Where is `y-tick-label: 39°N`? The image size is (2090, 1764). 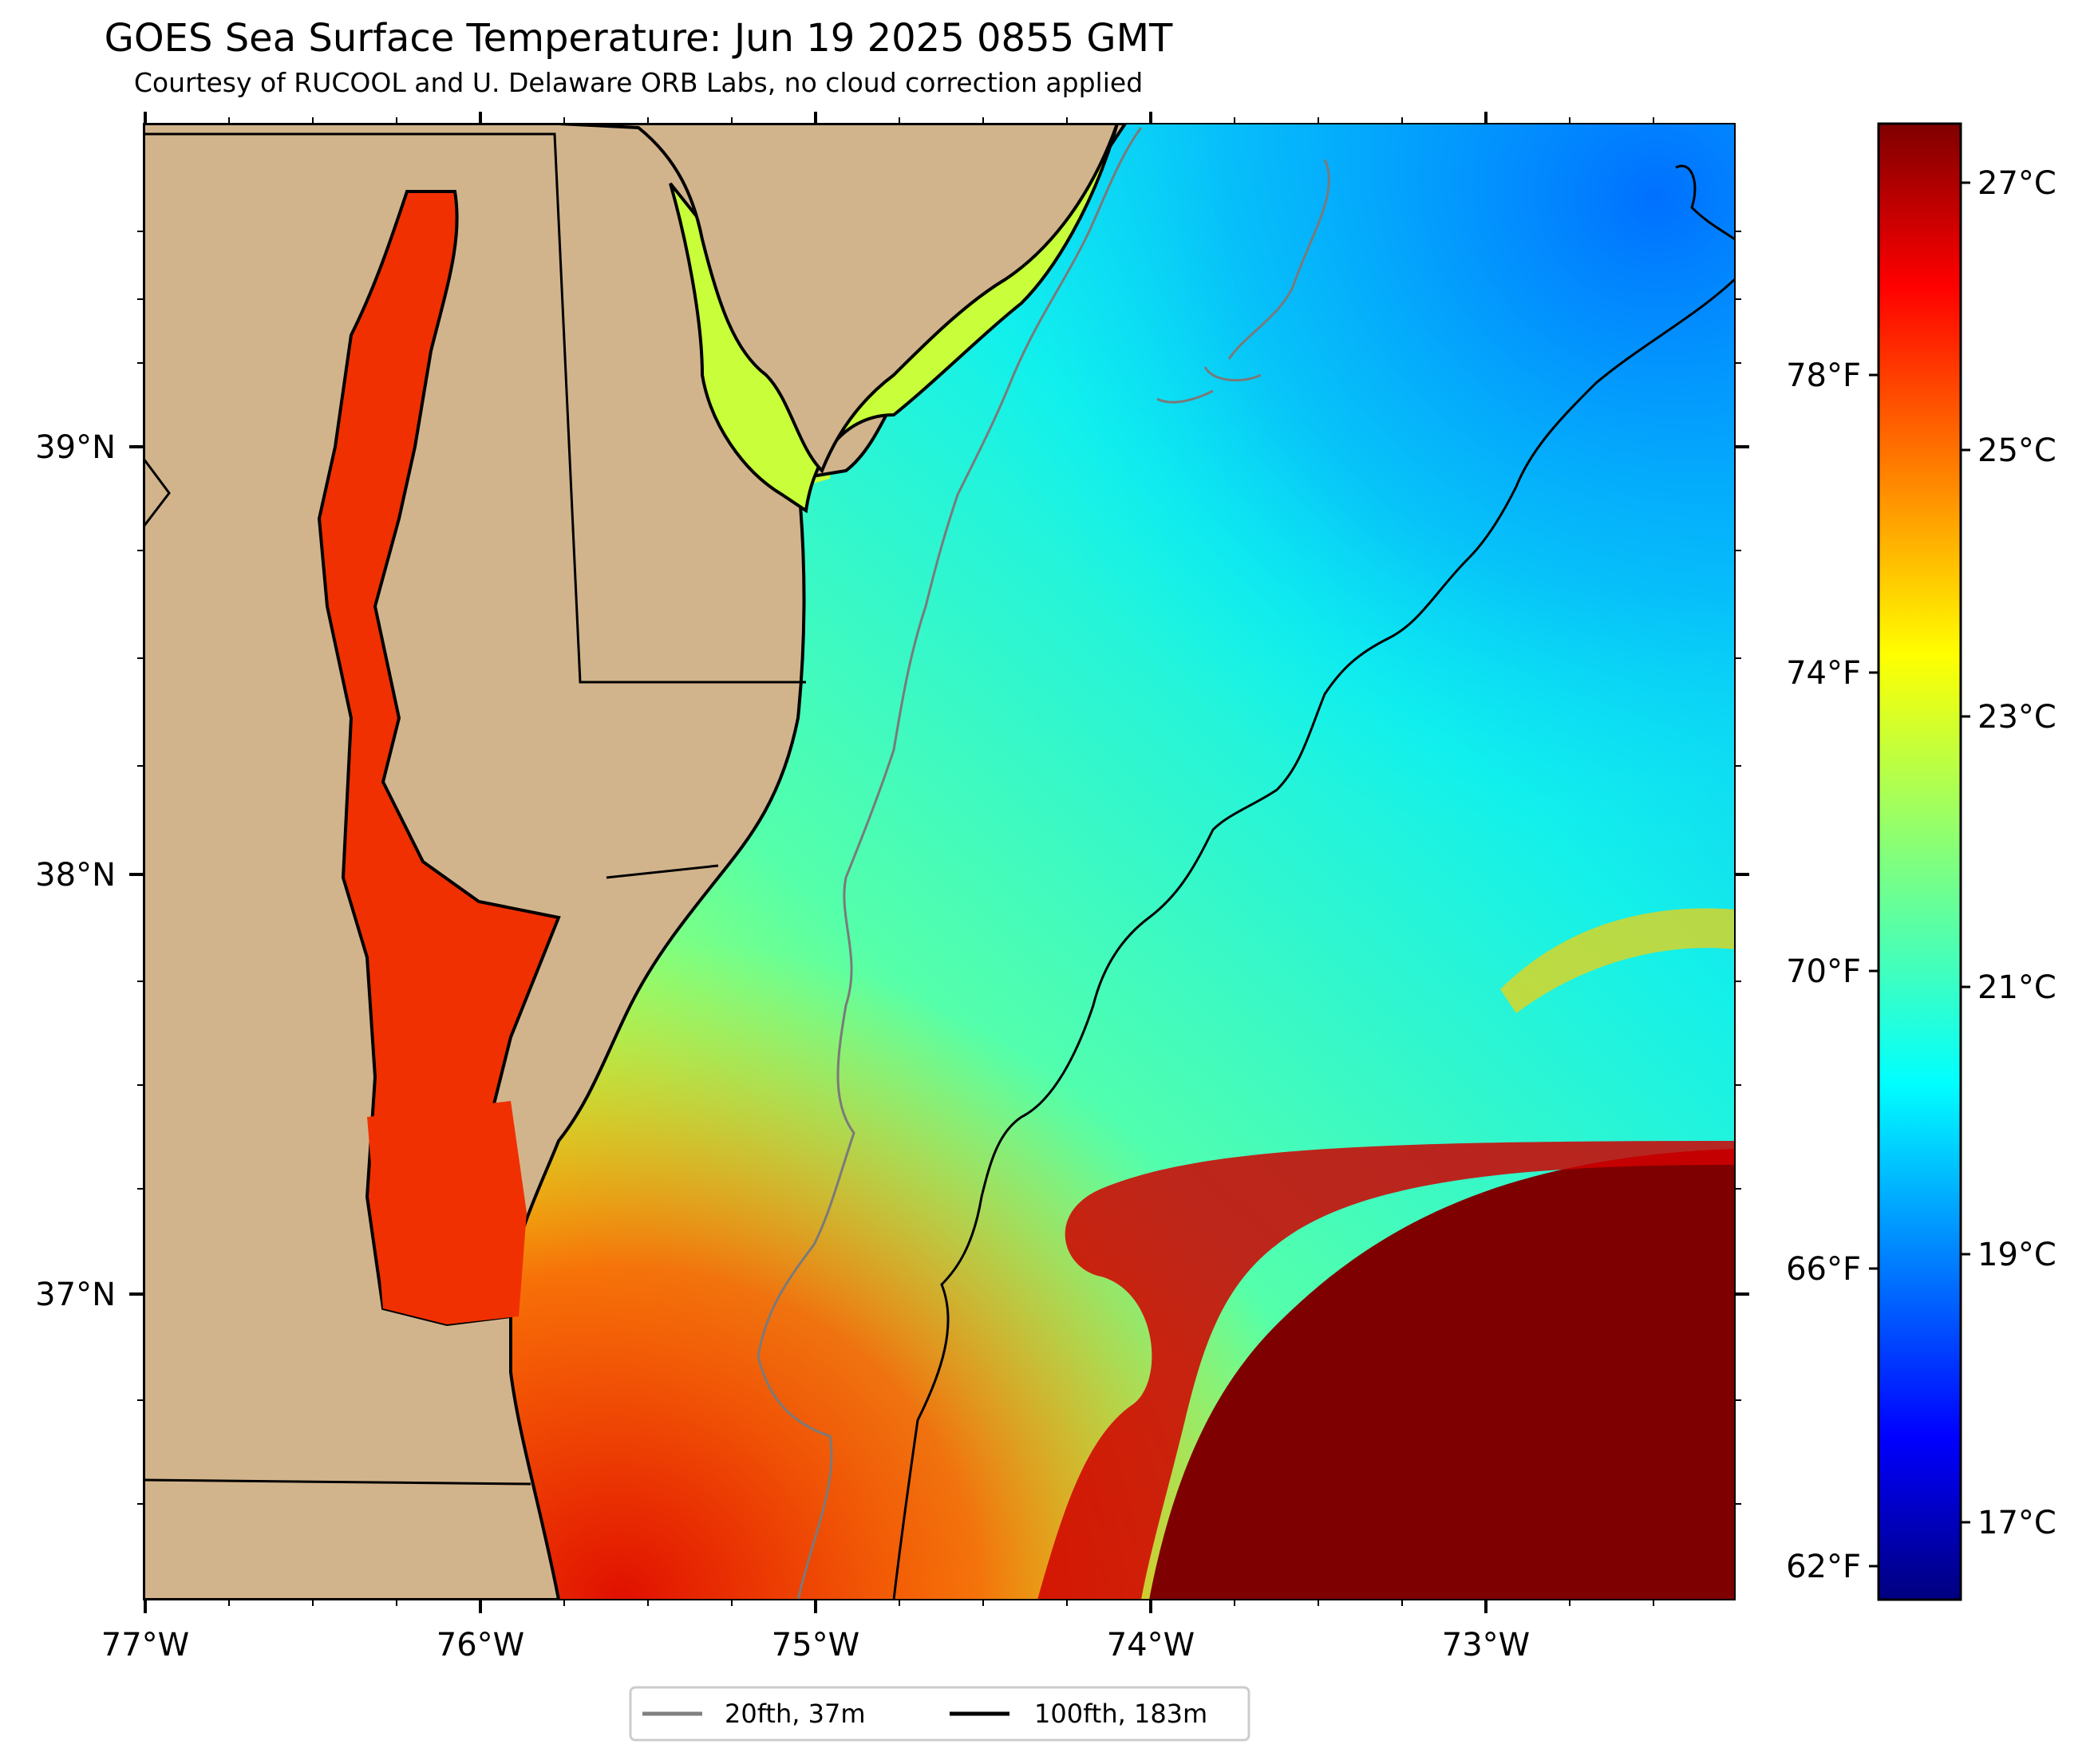
y-tick-label: 39°N is located at coordinates (75, 447).